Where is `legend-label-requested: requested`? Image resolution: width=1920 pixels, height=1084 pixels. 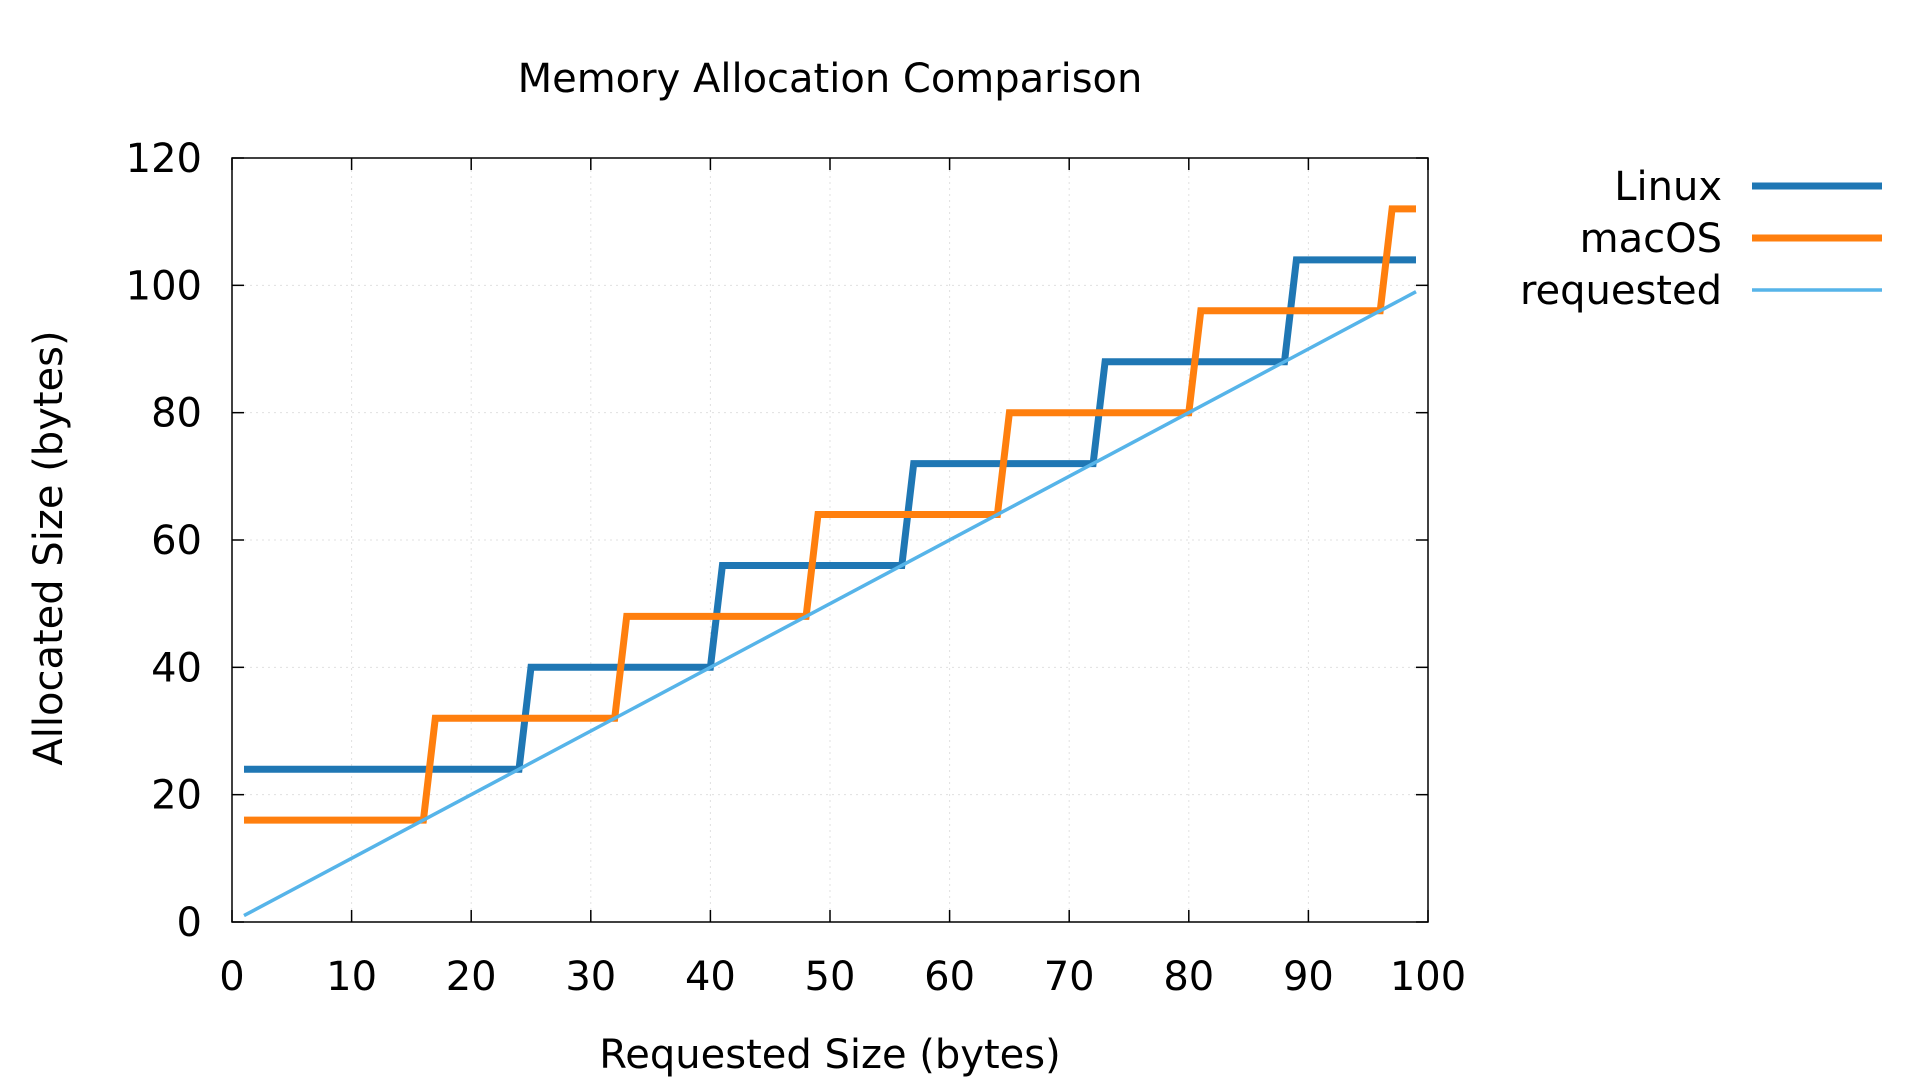
legend-label-requested: requested is located at coordinates (1621, 291).